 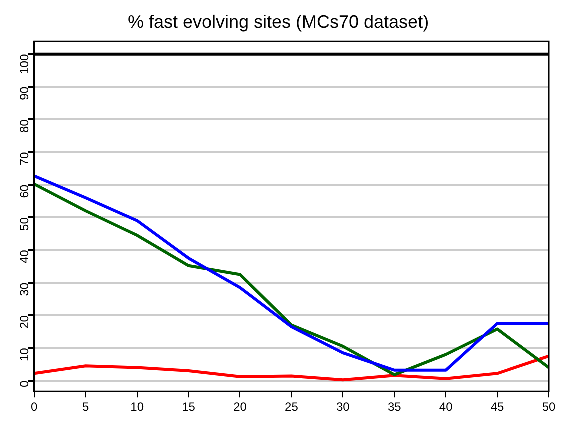 What do you see at coordinates (25, 224) in the screenshot?
I see `y-tick-label: 50` at bounding box center [25, 224].